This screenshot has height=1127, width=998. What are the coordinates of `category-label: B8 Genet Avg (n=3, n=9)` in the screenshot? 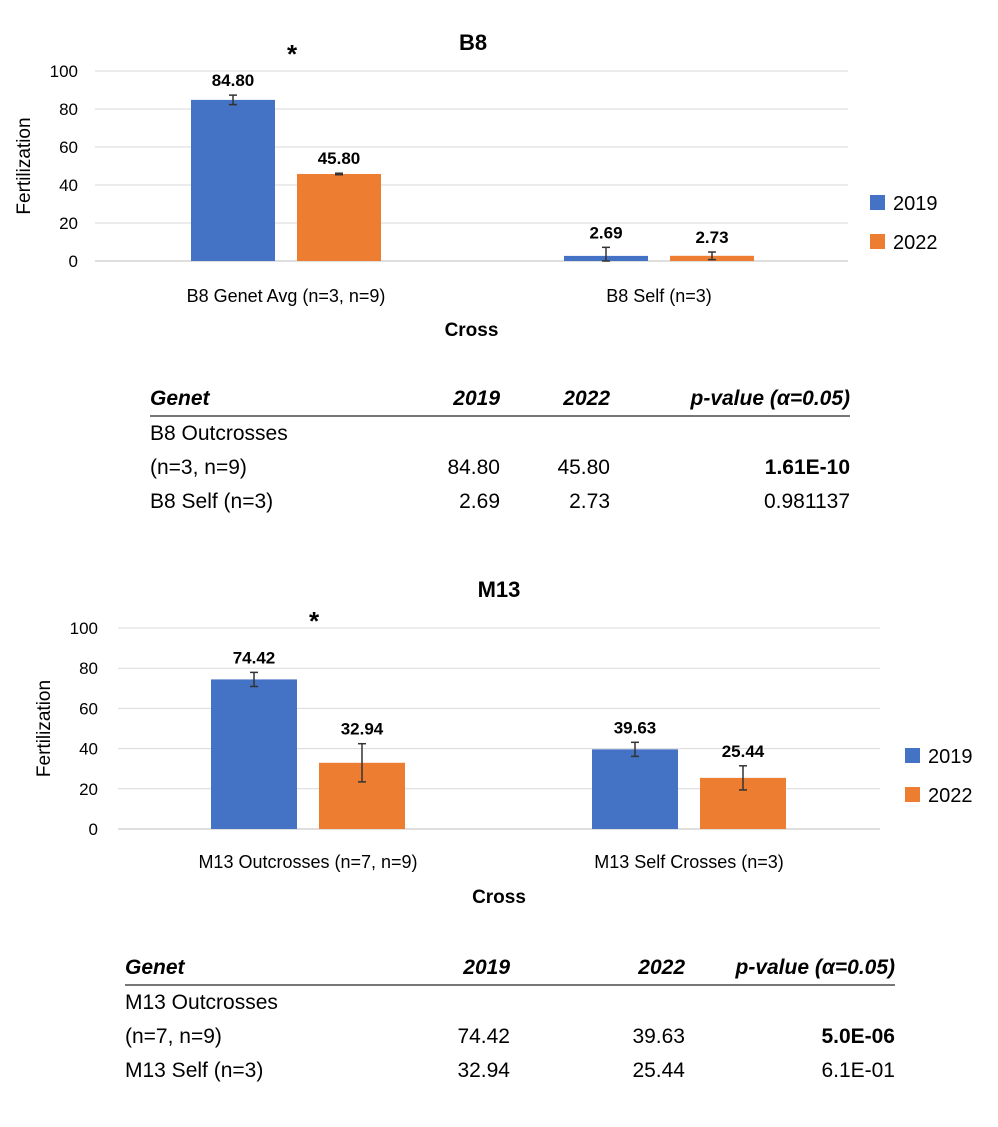 It's located at (286, 296).